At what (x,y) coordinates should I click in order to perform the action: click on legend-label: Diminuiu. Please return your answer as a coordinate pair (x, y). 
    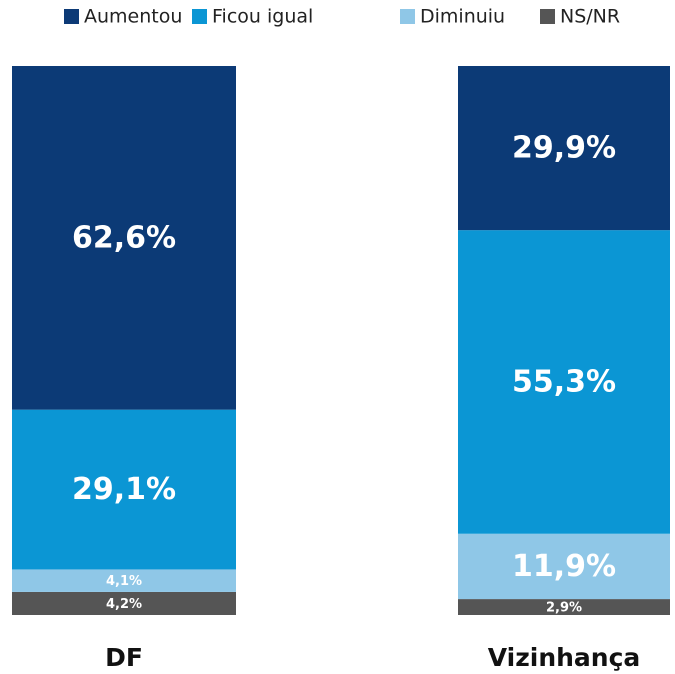
    Looking at the image, I should click on (462, 17).